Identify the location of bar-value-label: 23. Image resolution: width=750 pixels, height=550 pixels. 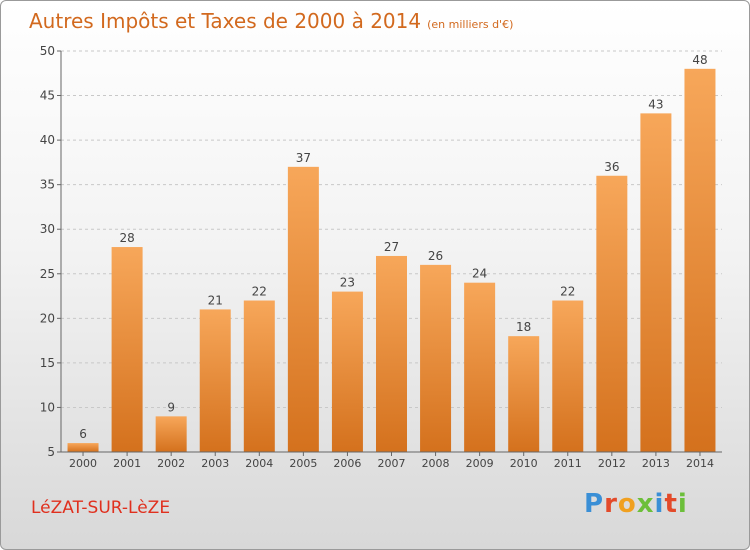
(347, 283).